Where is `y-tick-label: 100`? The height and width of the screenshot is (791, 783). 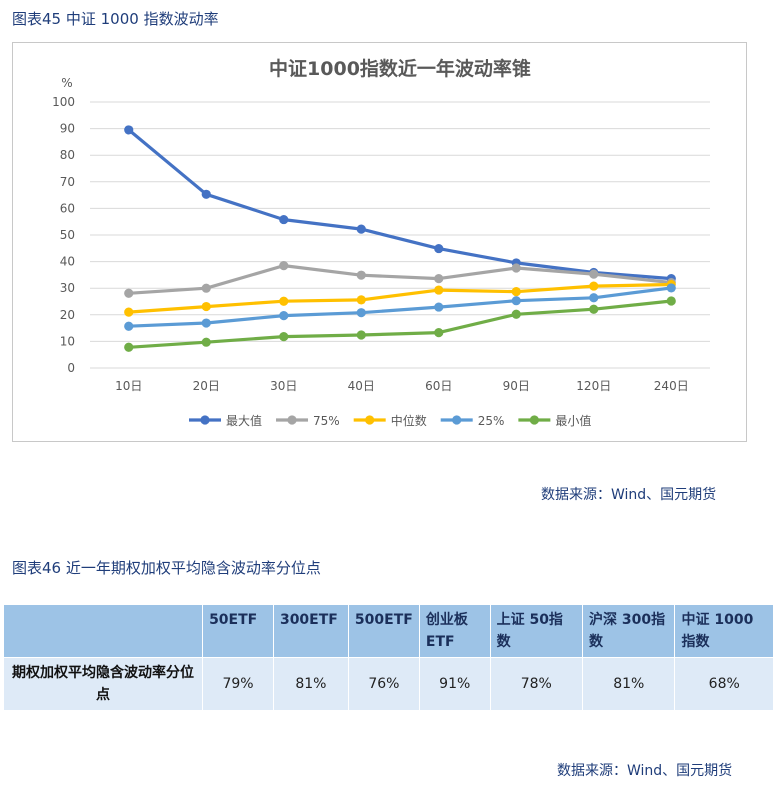
y-tick-label: 100 is located at coordinates (63, 102).